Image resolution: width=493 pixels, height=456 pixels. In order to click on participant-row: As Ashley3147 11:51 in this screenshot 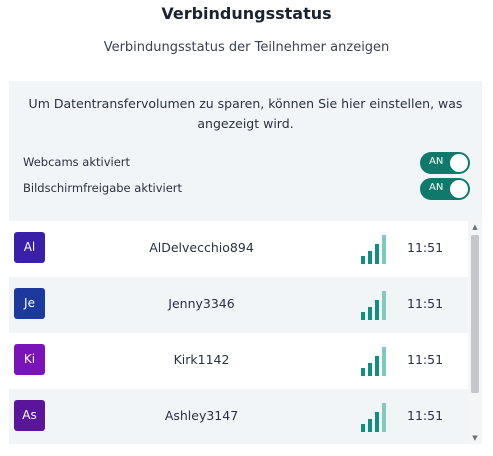, I will do `click(238, 416)`.